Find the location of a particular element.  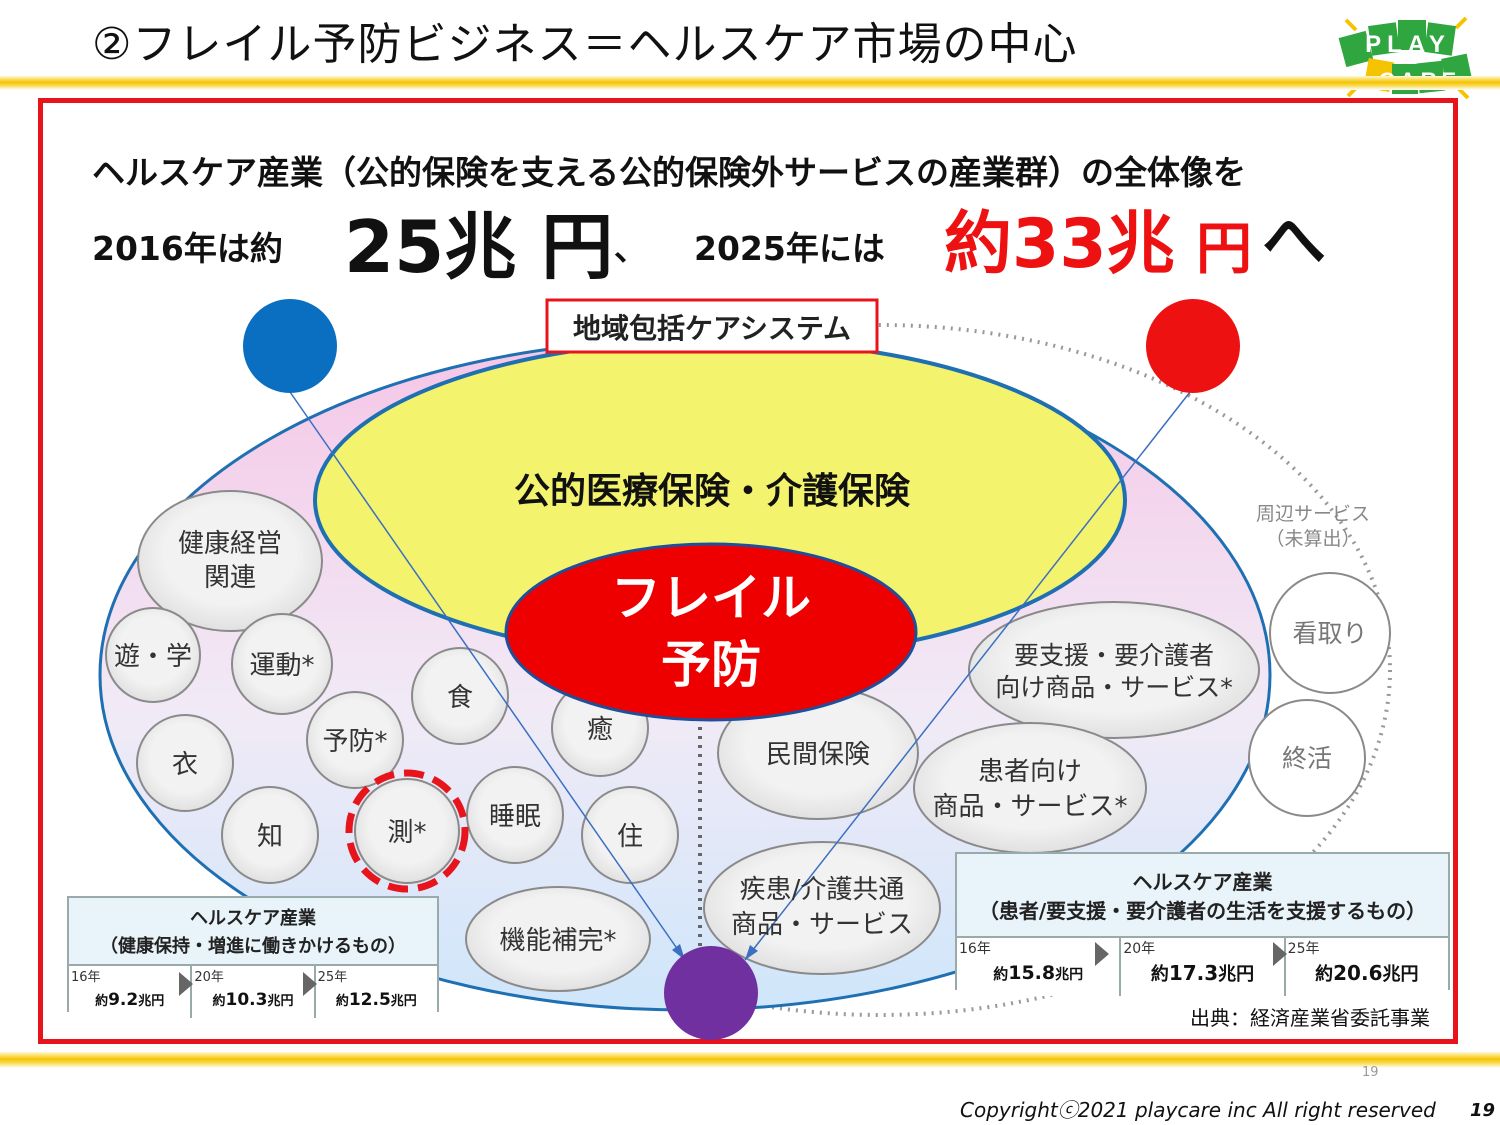

svg-text: 商品・サービス is located at coordinates (822, 925).